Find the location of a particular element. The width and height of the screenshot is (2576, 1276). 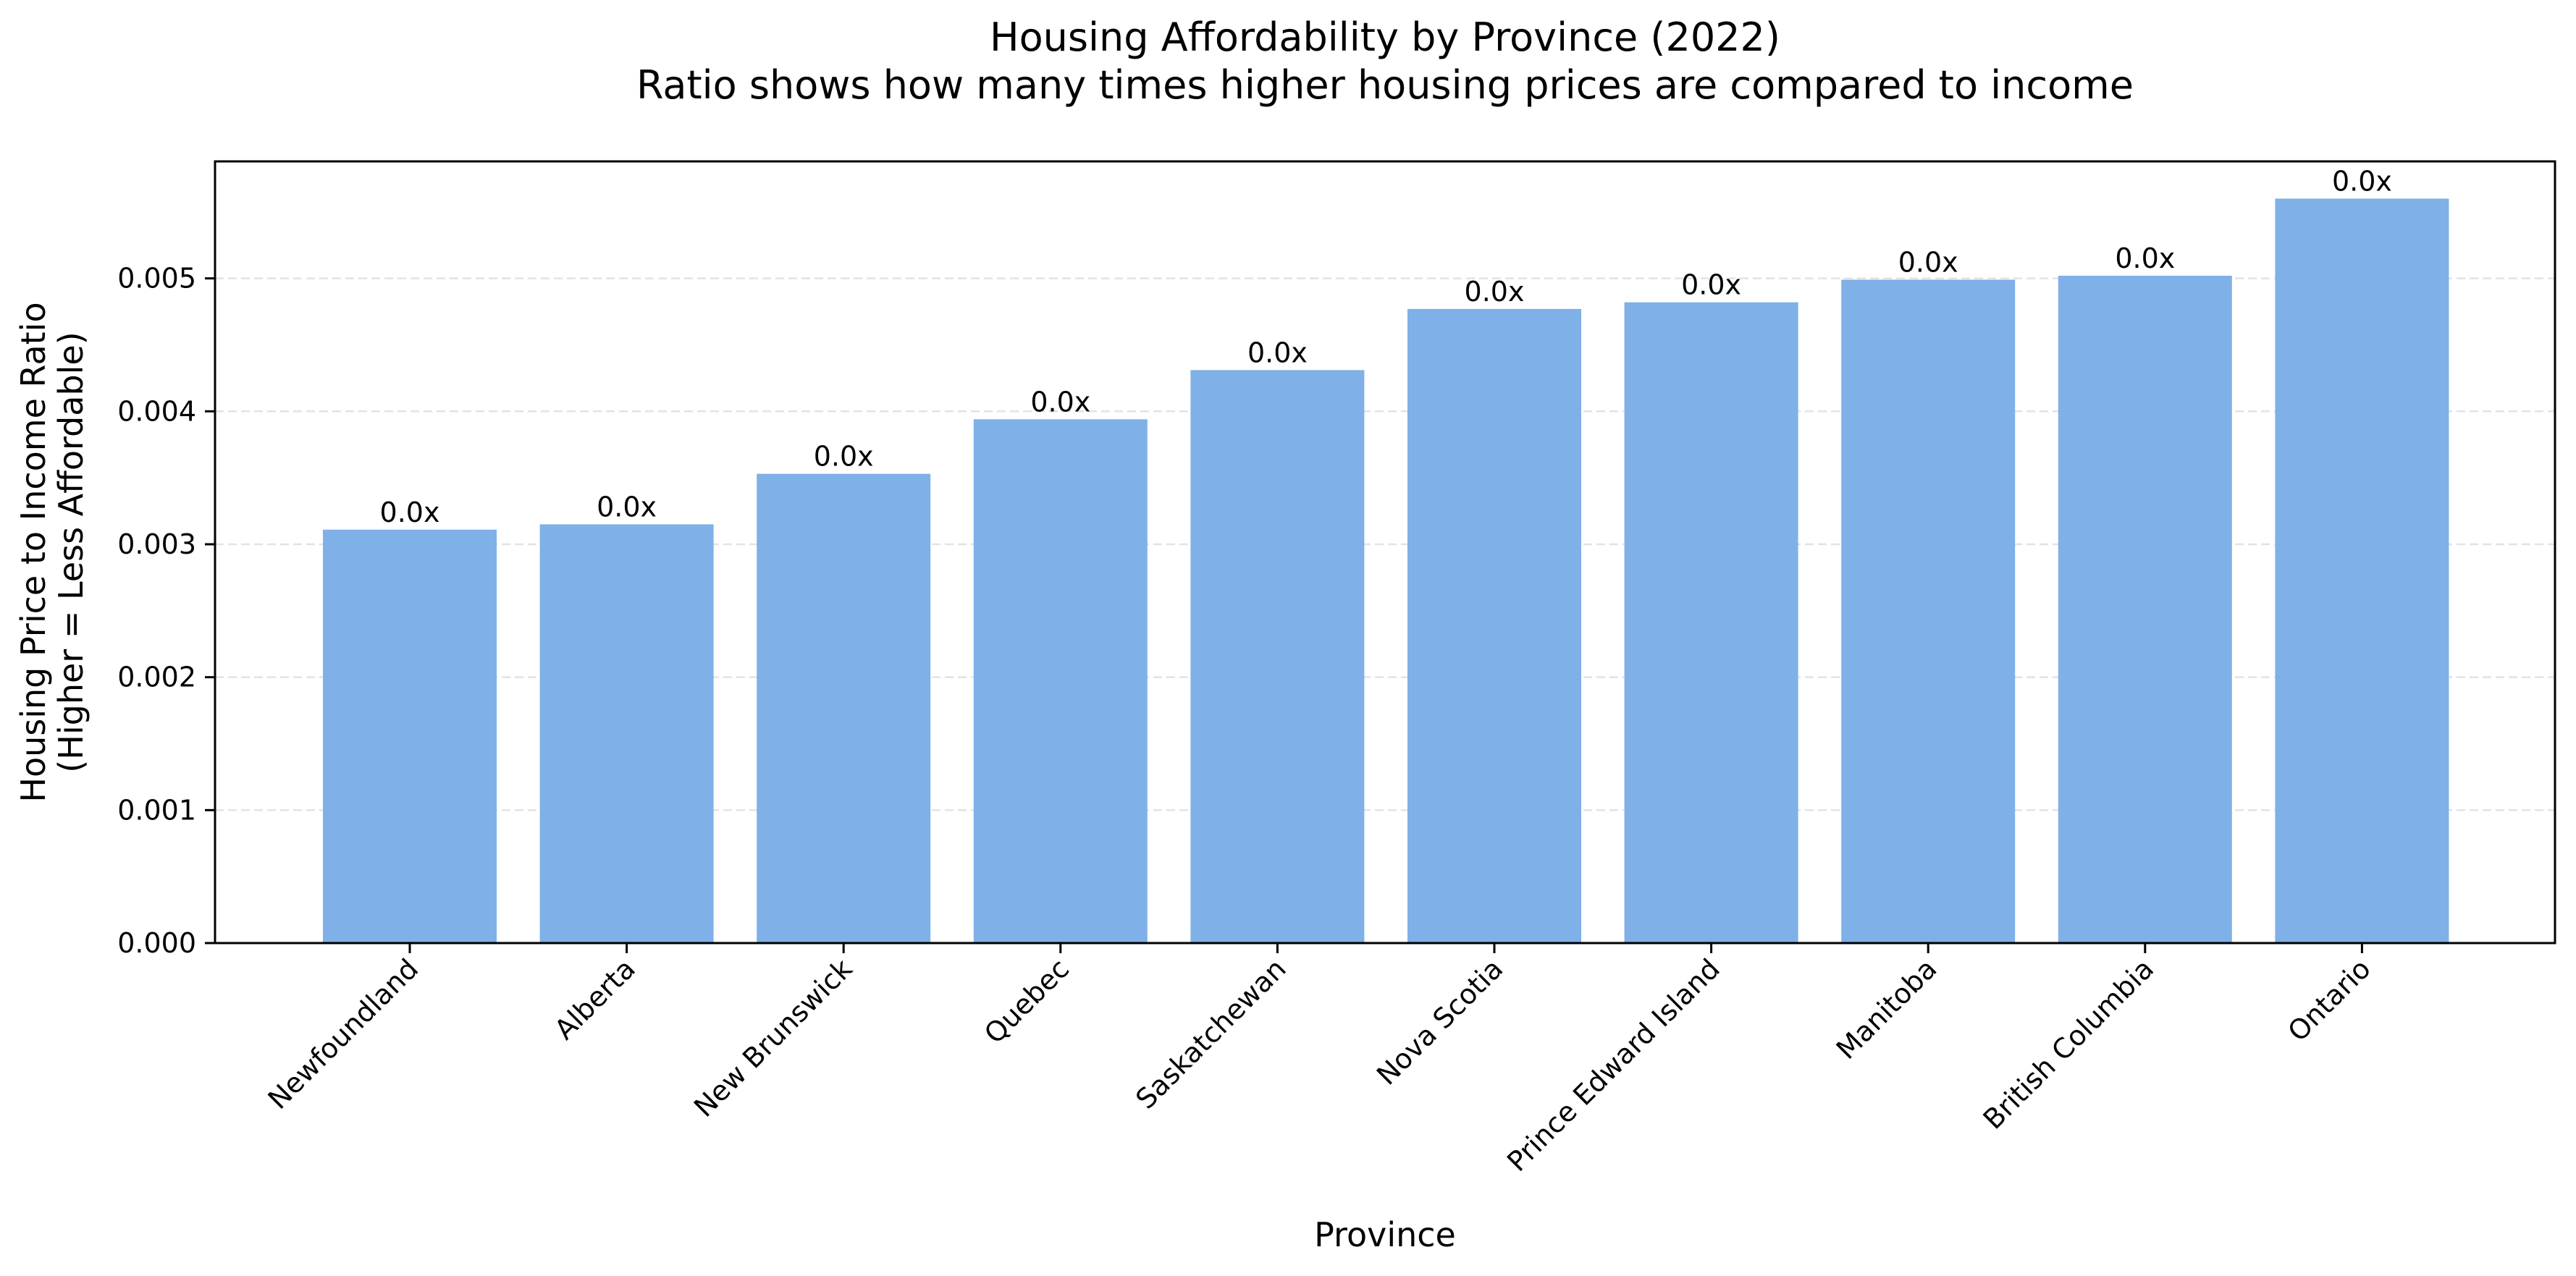

x-tick-label: Quebec is located at coordinates (1026, 1000).